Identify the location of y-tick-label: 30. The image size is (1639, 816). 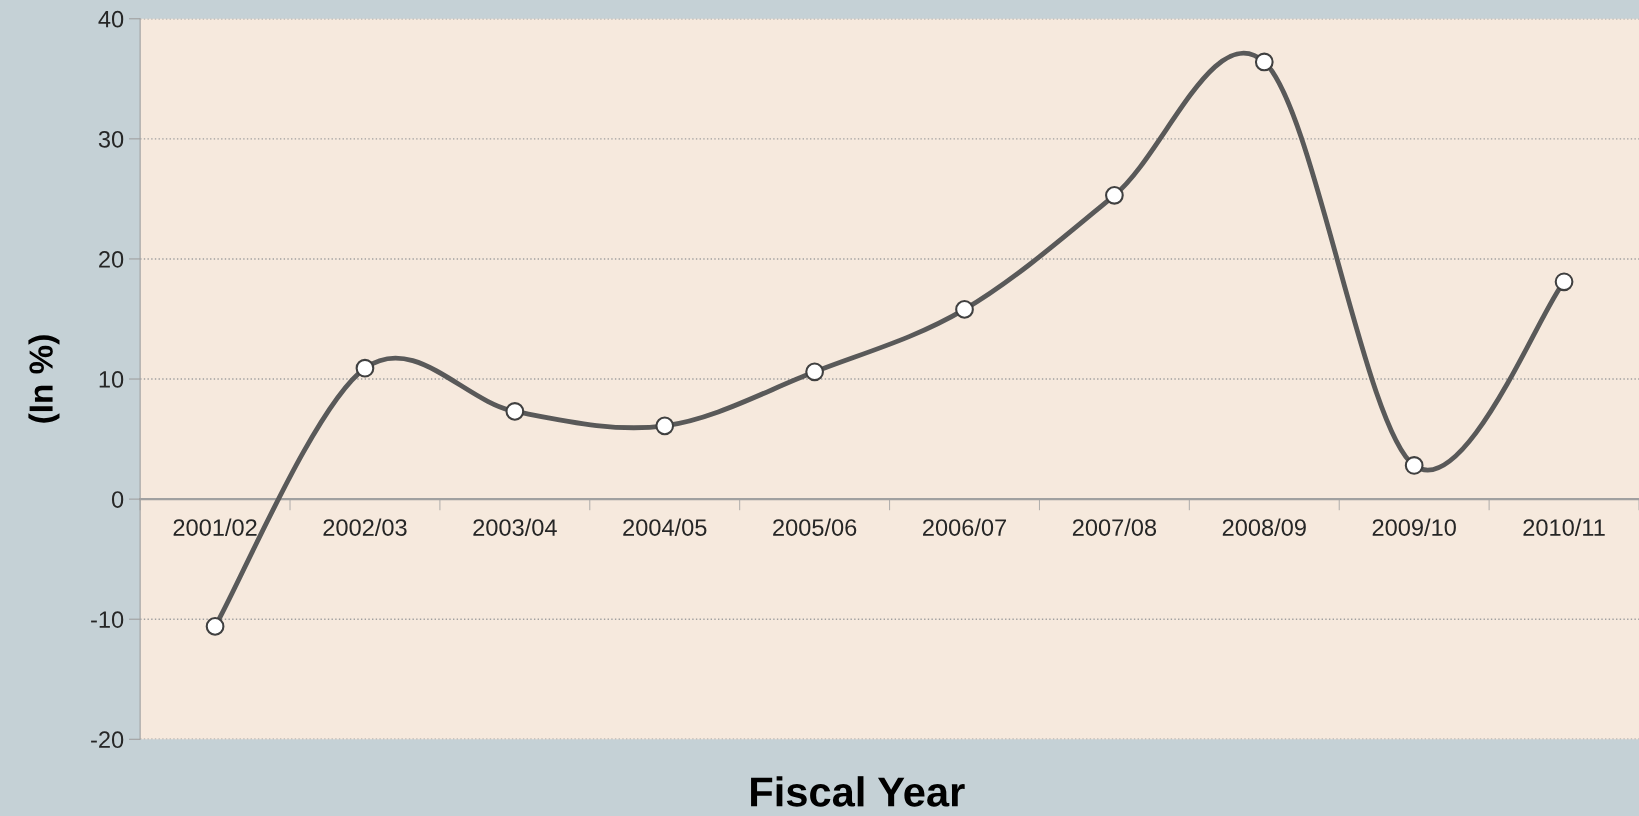
(111, 139).